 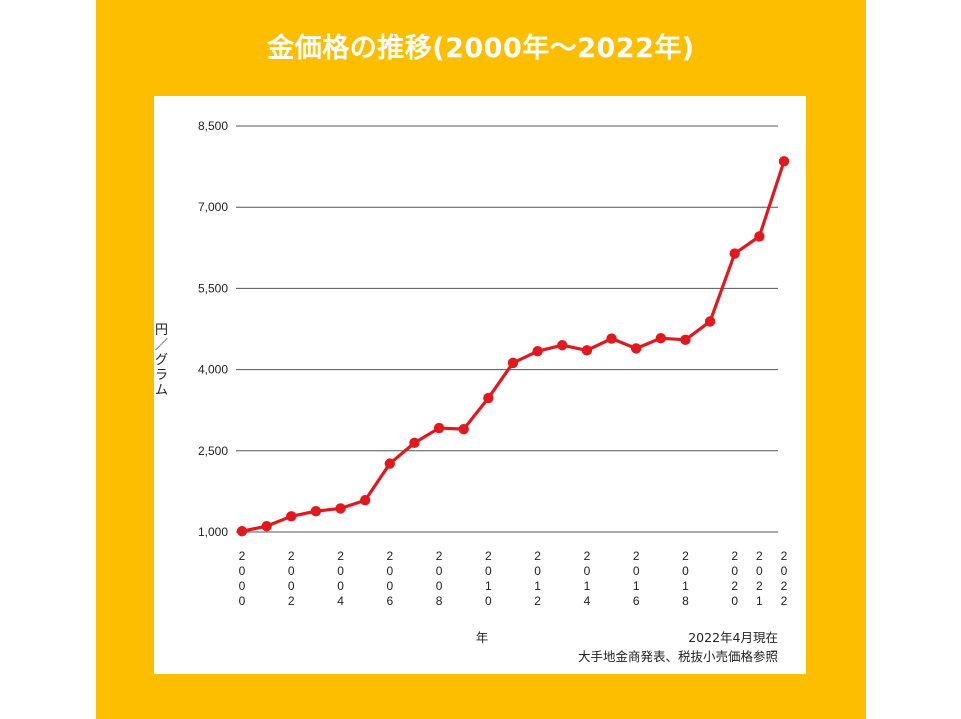 I want to click on source-note: 2022年4月現在, so click(x=733, y=637).